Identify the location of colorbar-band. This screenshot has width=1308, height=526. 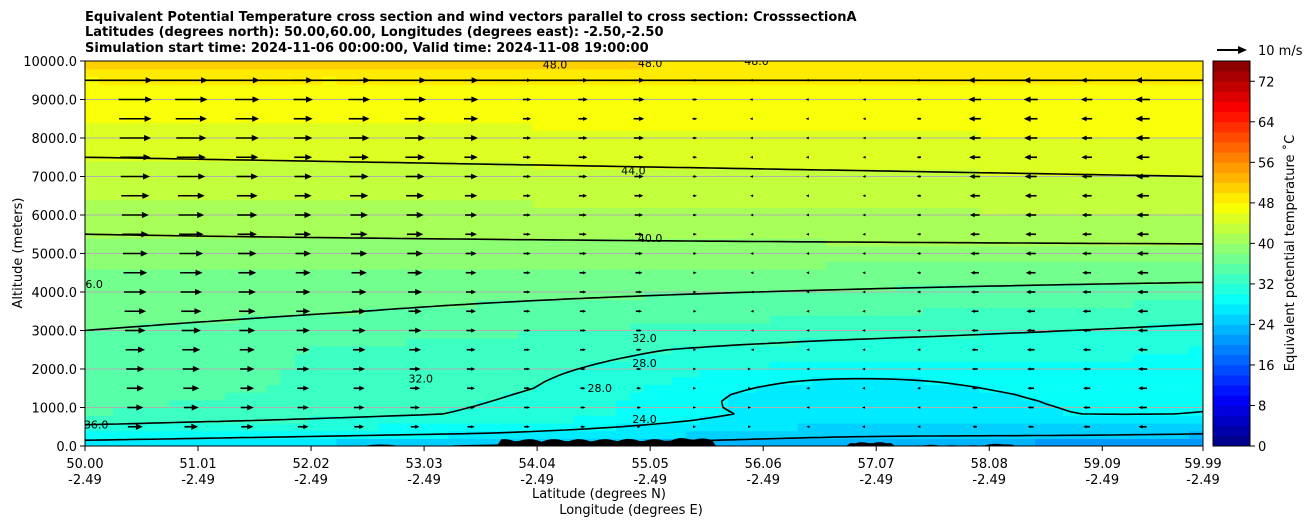
(1231, 299).